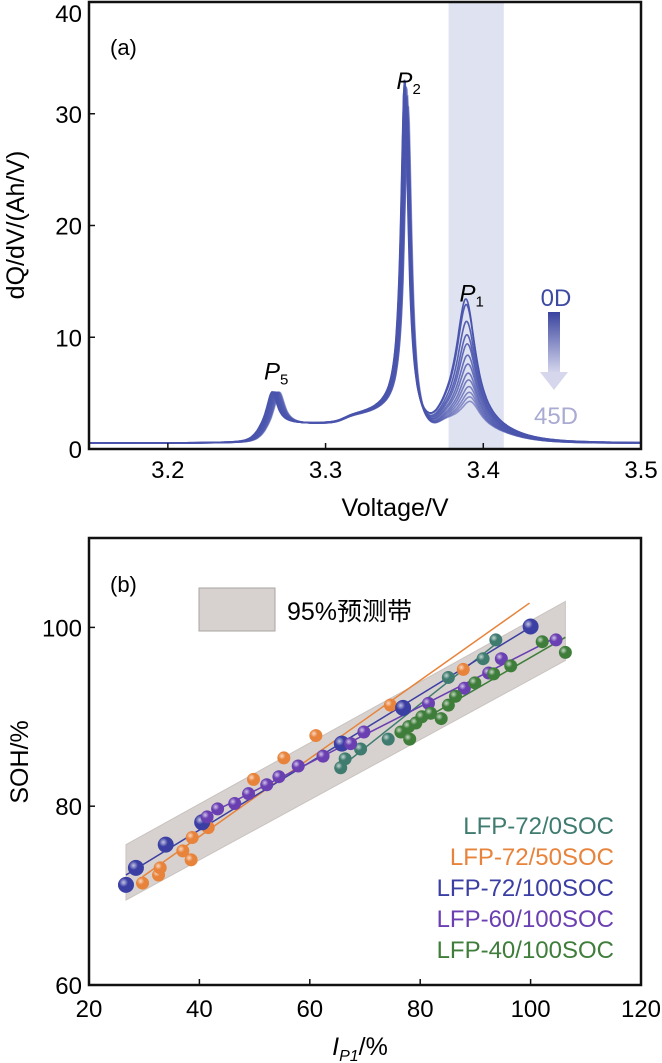  Describe the element at coordinates (68, 115) in the screenshot. I see `y-tick-label-a: 30` at that location.